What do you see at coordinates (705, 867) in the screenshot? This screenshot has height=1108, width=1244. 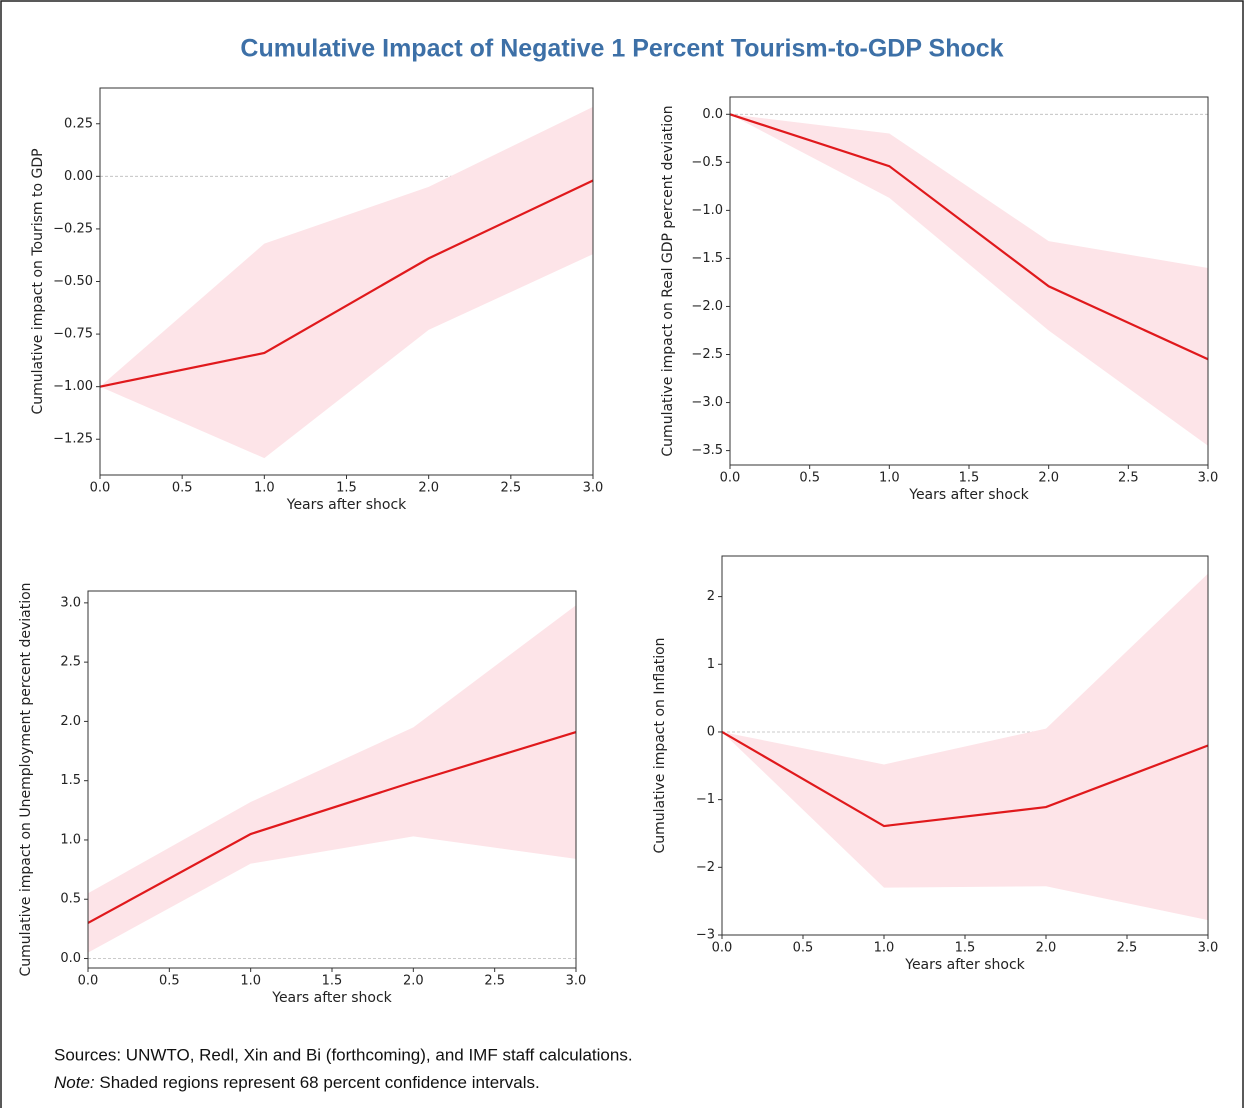 I see `y-tick-label: −2` at bounding box center [705, 867].